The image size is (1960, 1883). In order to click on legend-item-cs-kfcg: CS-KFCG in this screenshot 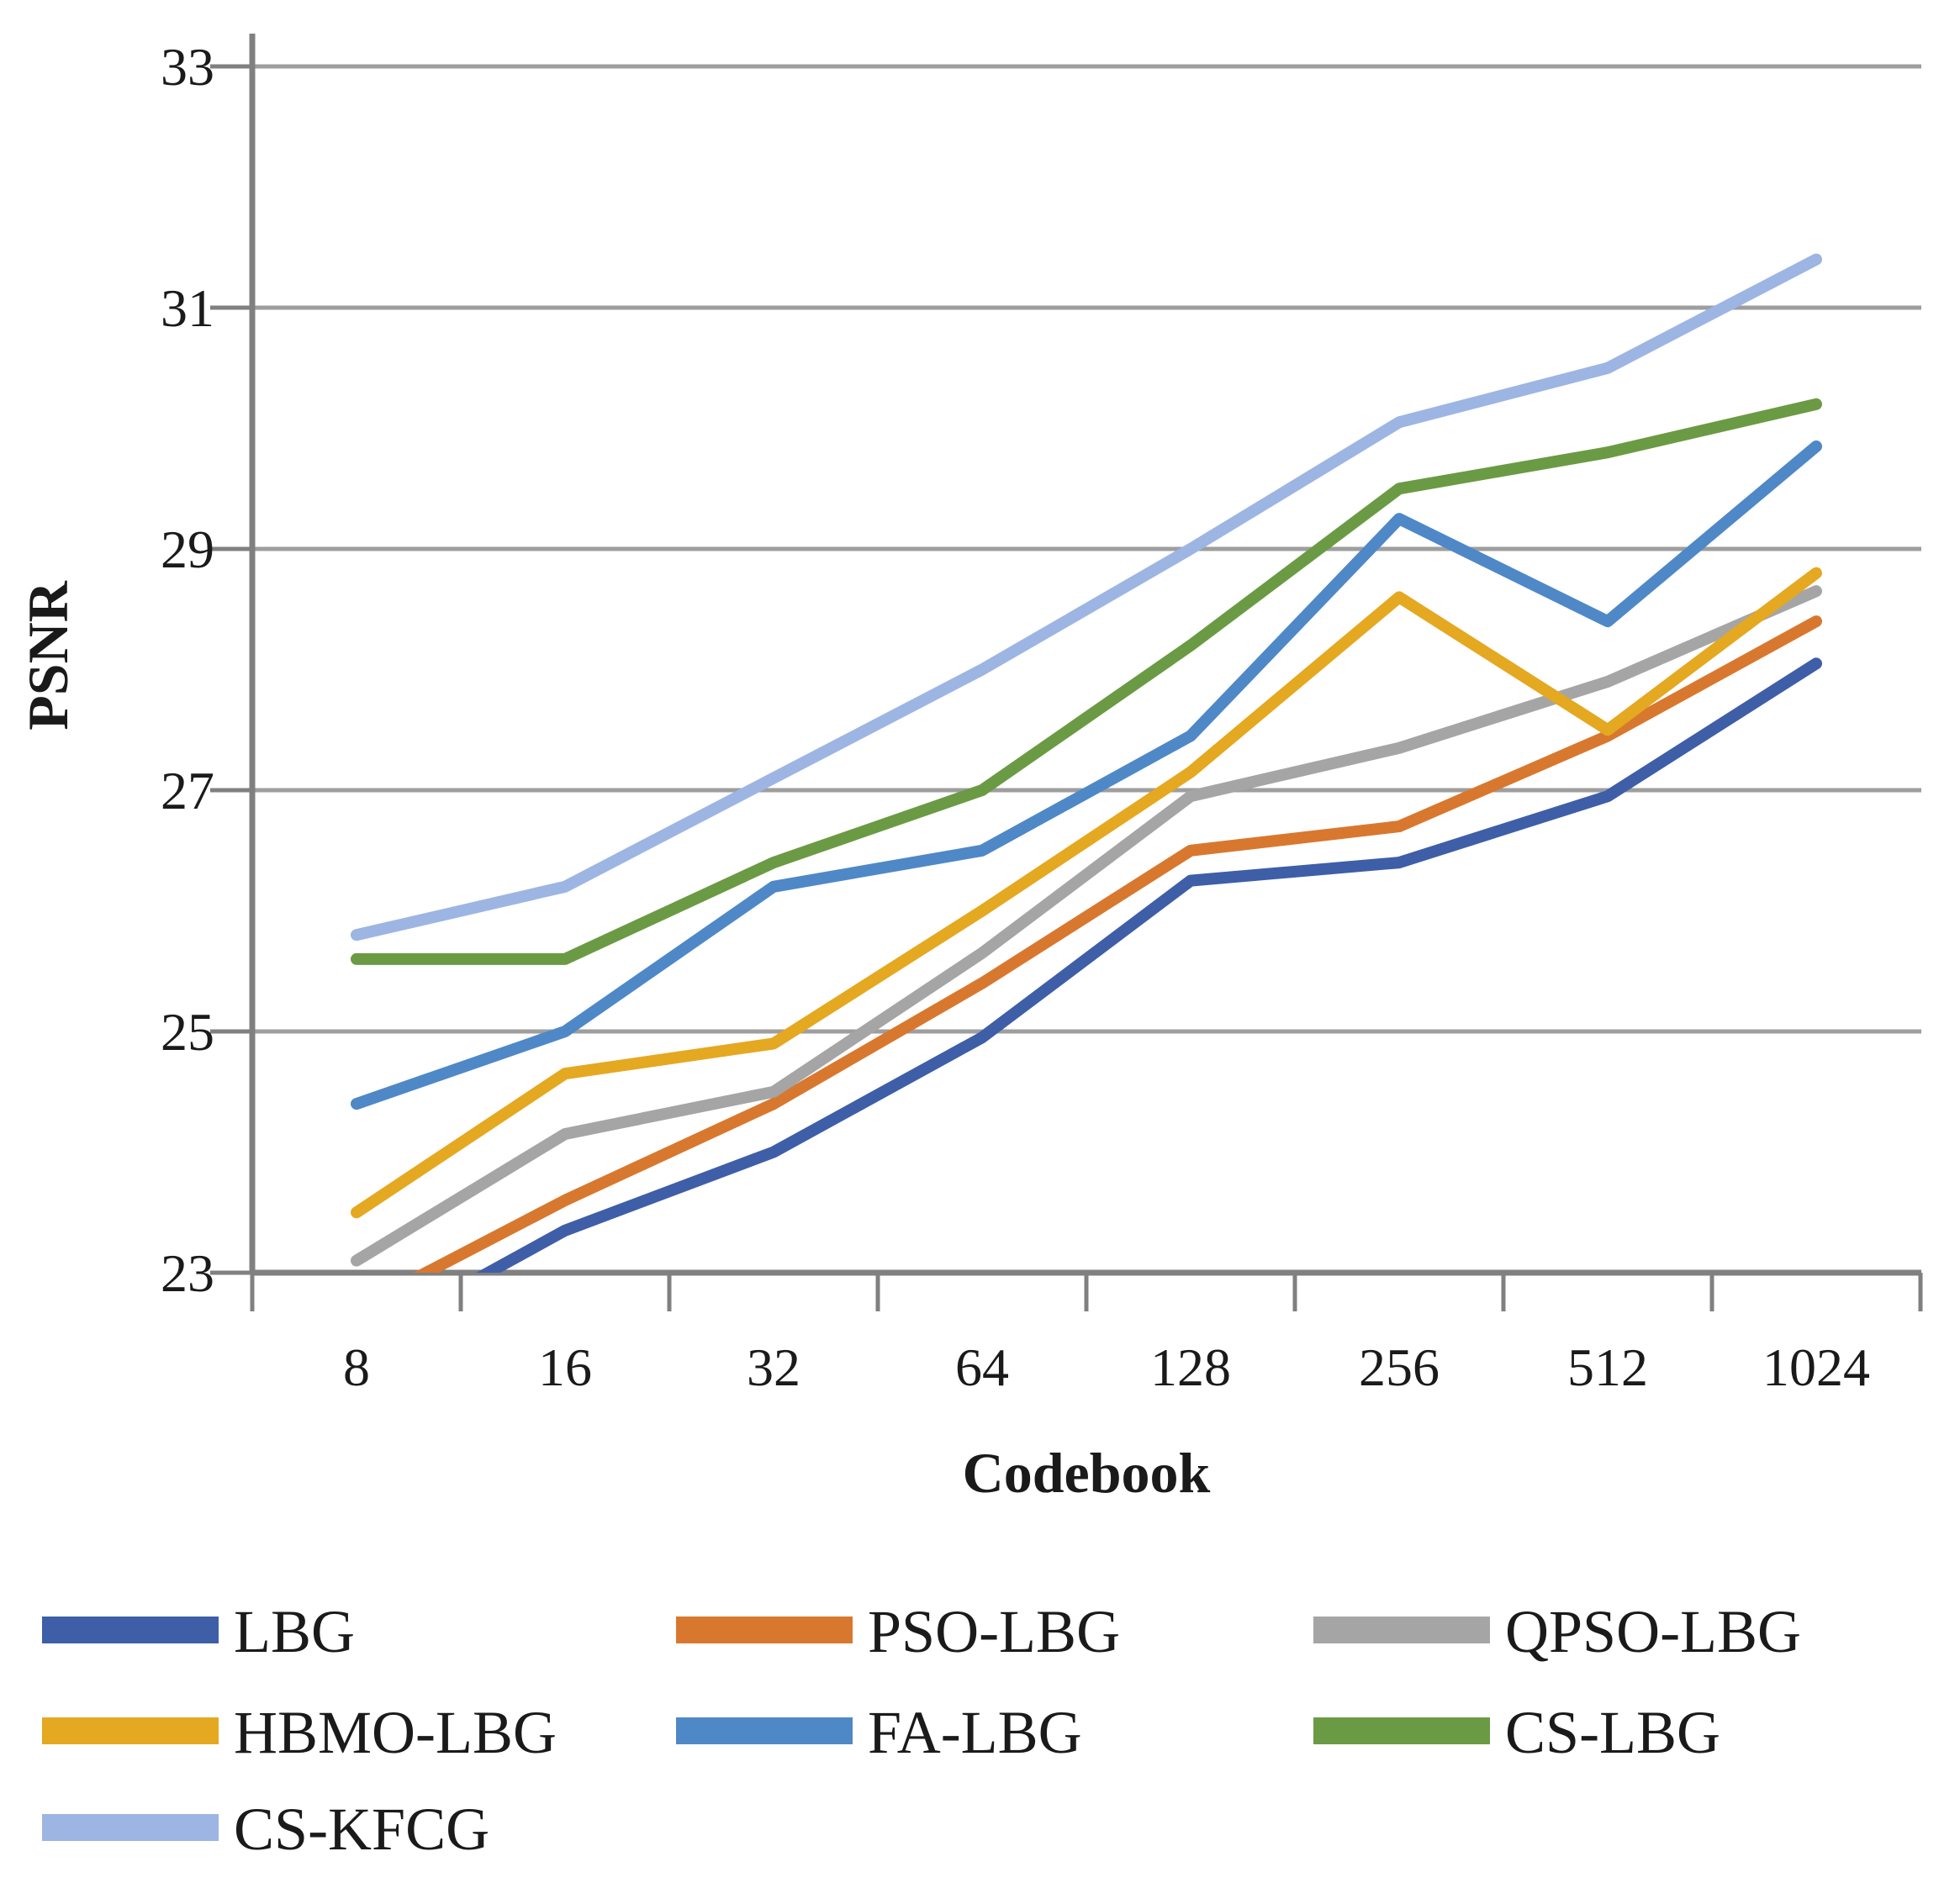, I will do `click(265, 1829)`.